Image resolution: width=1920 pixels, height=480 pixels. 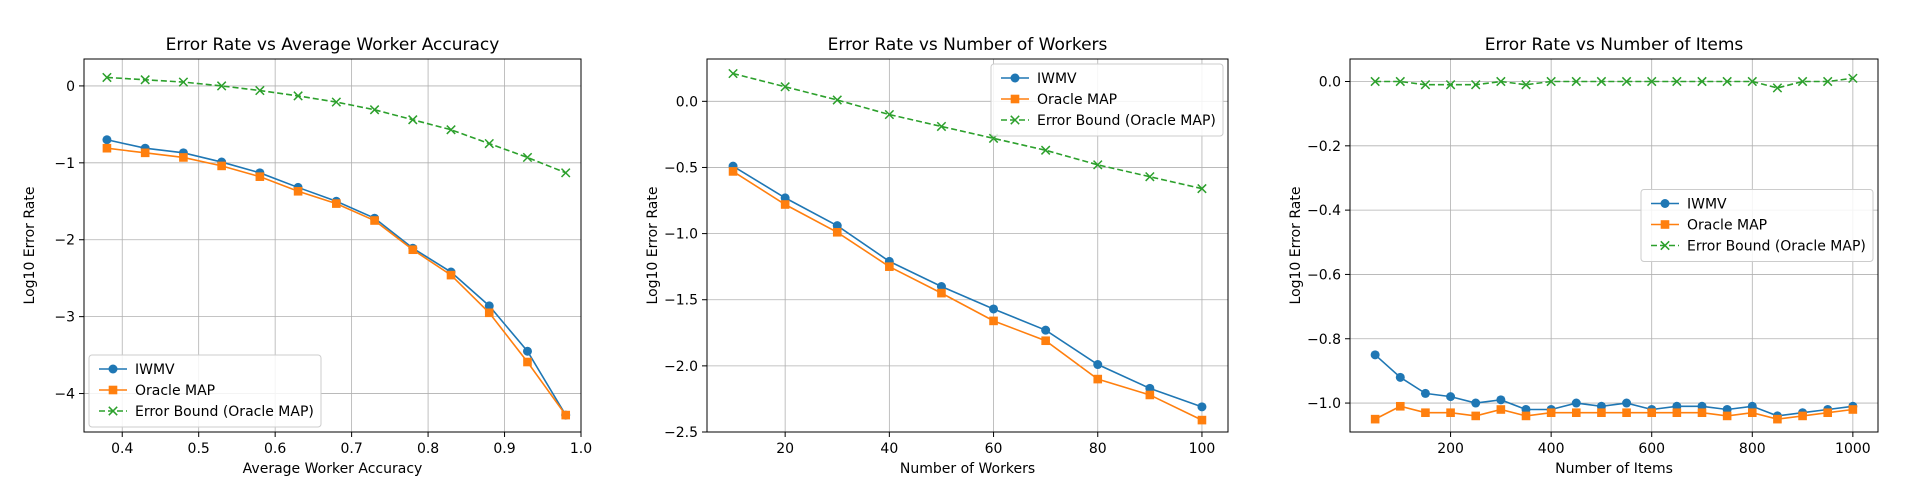 I want to click on x-tick-label: 1.0, so click(x=581, y=449).